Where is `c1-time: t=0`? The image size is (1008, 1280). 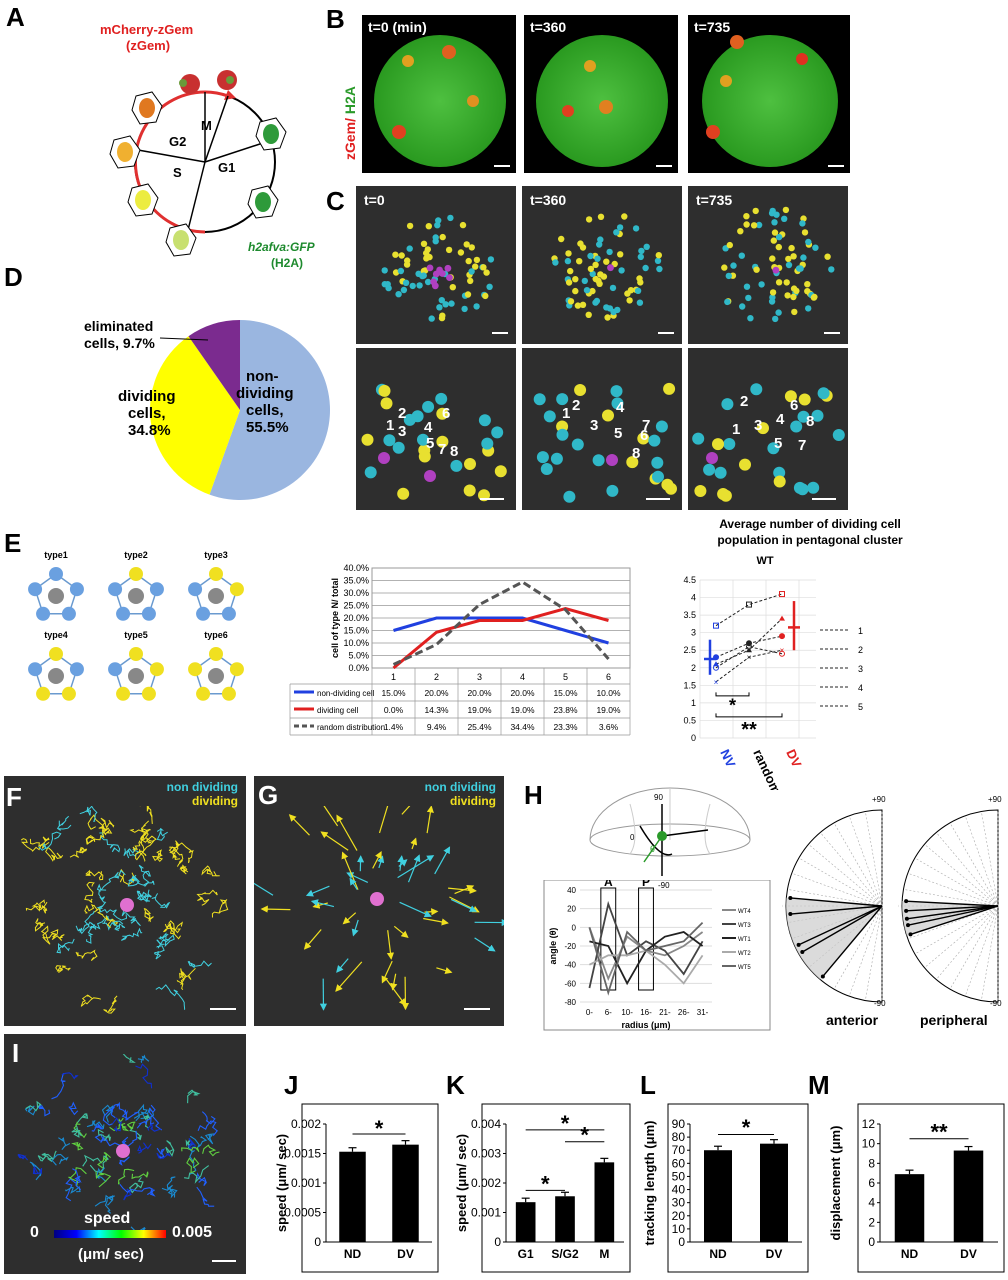
c1-time: t=0 is located at coordinates (374, 200).